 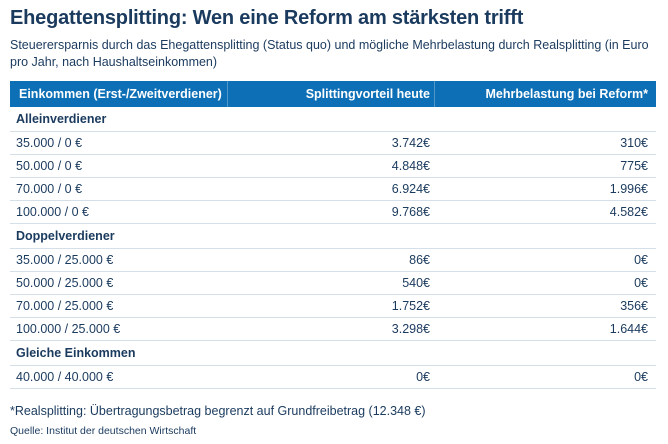 I want to click on income-cell: 100.000 / 25.000 €, so click(x=68, y=329).